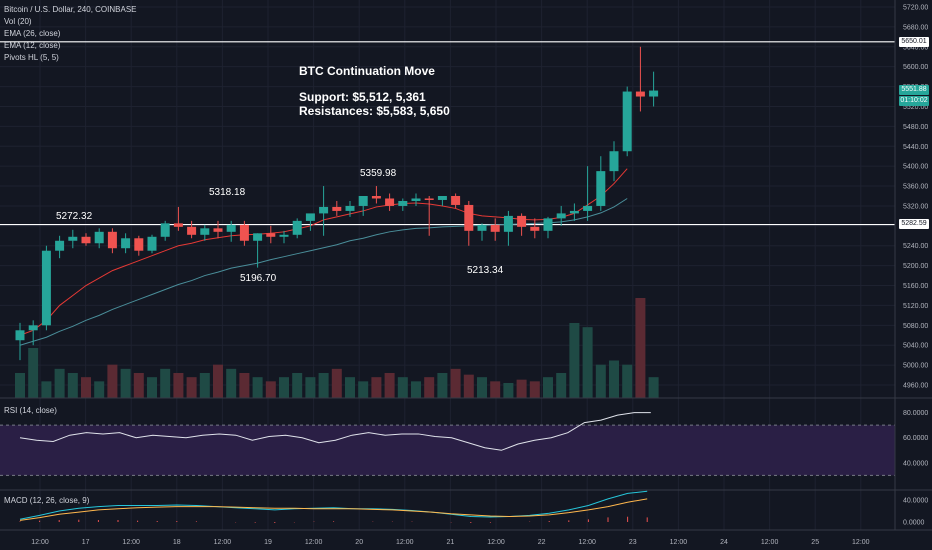 Image resolution: width=932 pixels, height=550 pixels. I want to click on price-axis-label: 5000.00, so click(915, 366).